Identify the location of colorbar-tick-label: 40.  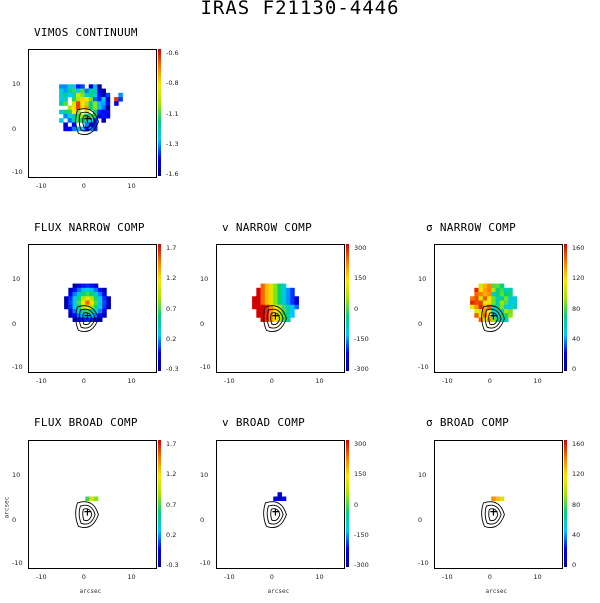
(576, 534).